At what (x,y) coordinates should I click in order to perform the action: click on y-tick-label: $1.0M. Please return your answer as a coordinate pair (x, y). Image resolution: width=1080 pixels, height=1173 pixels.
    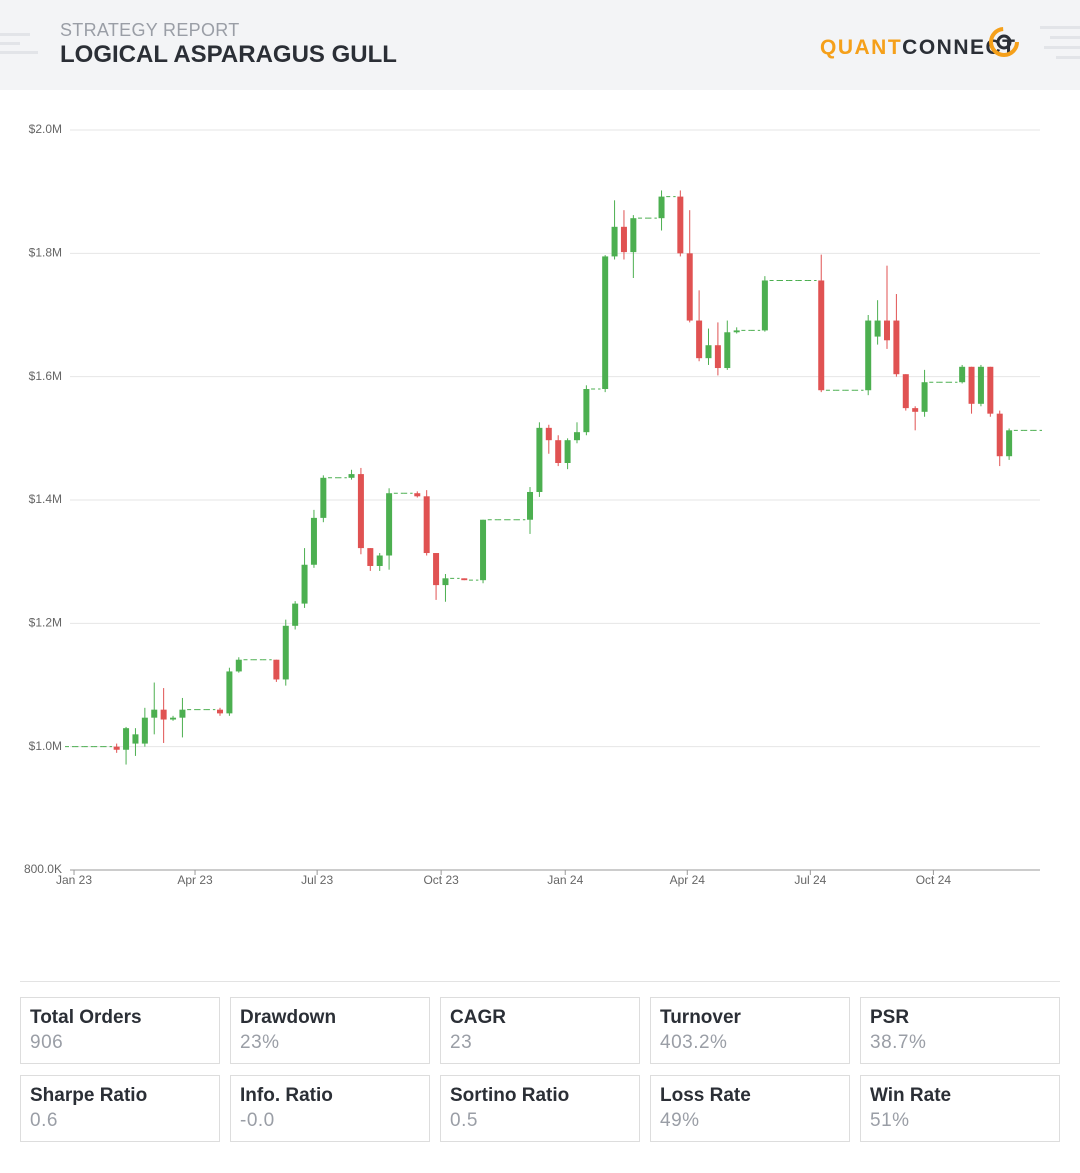
    Looking at the image, I should click on (45, 746).